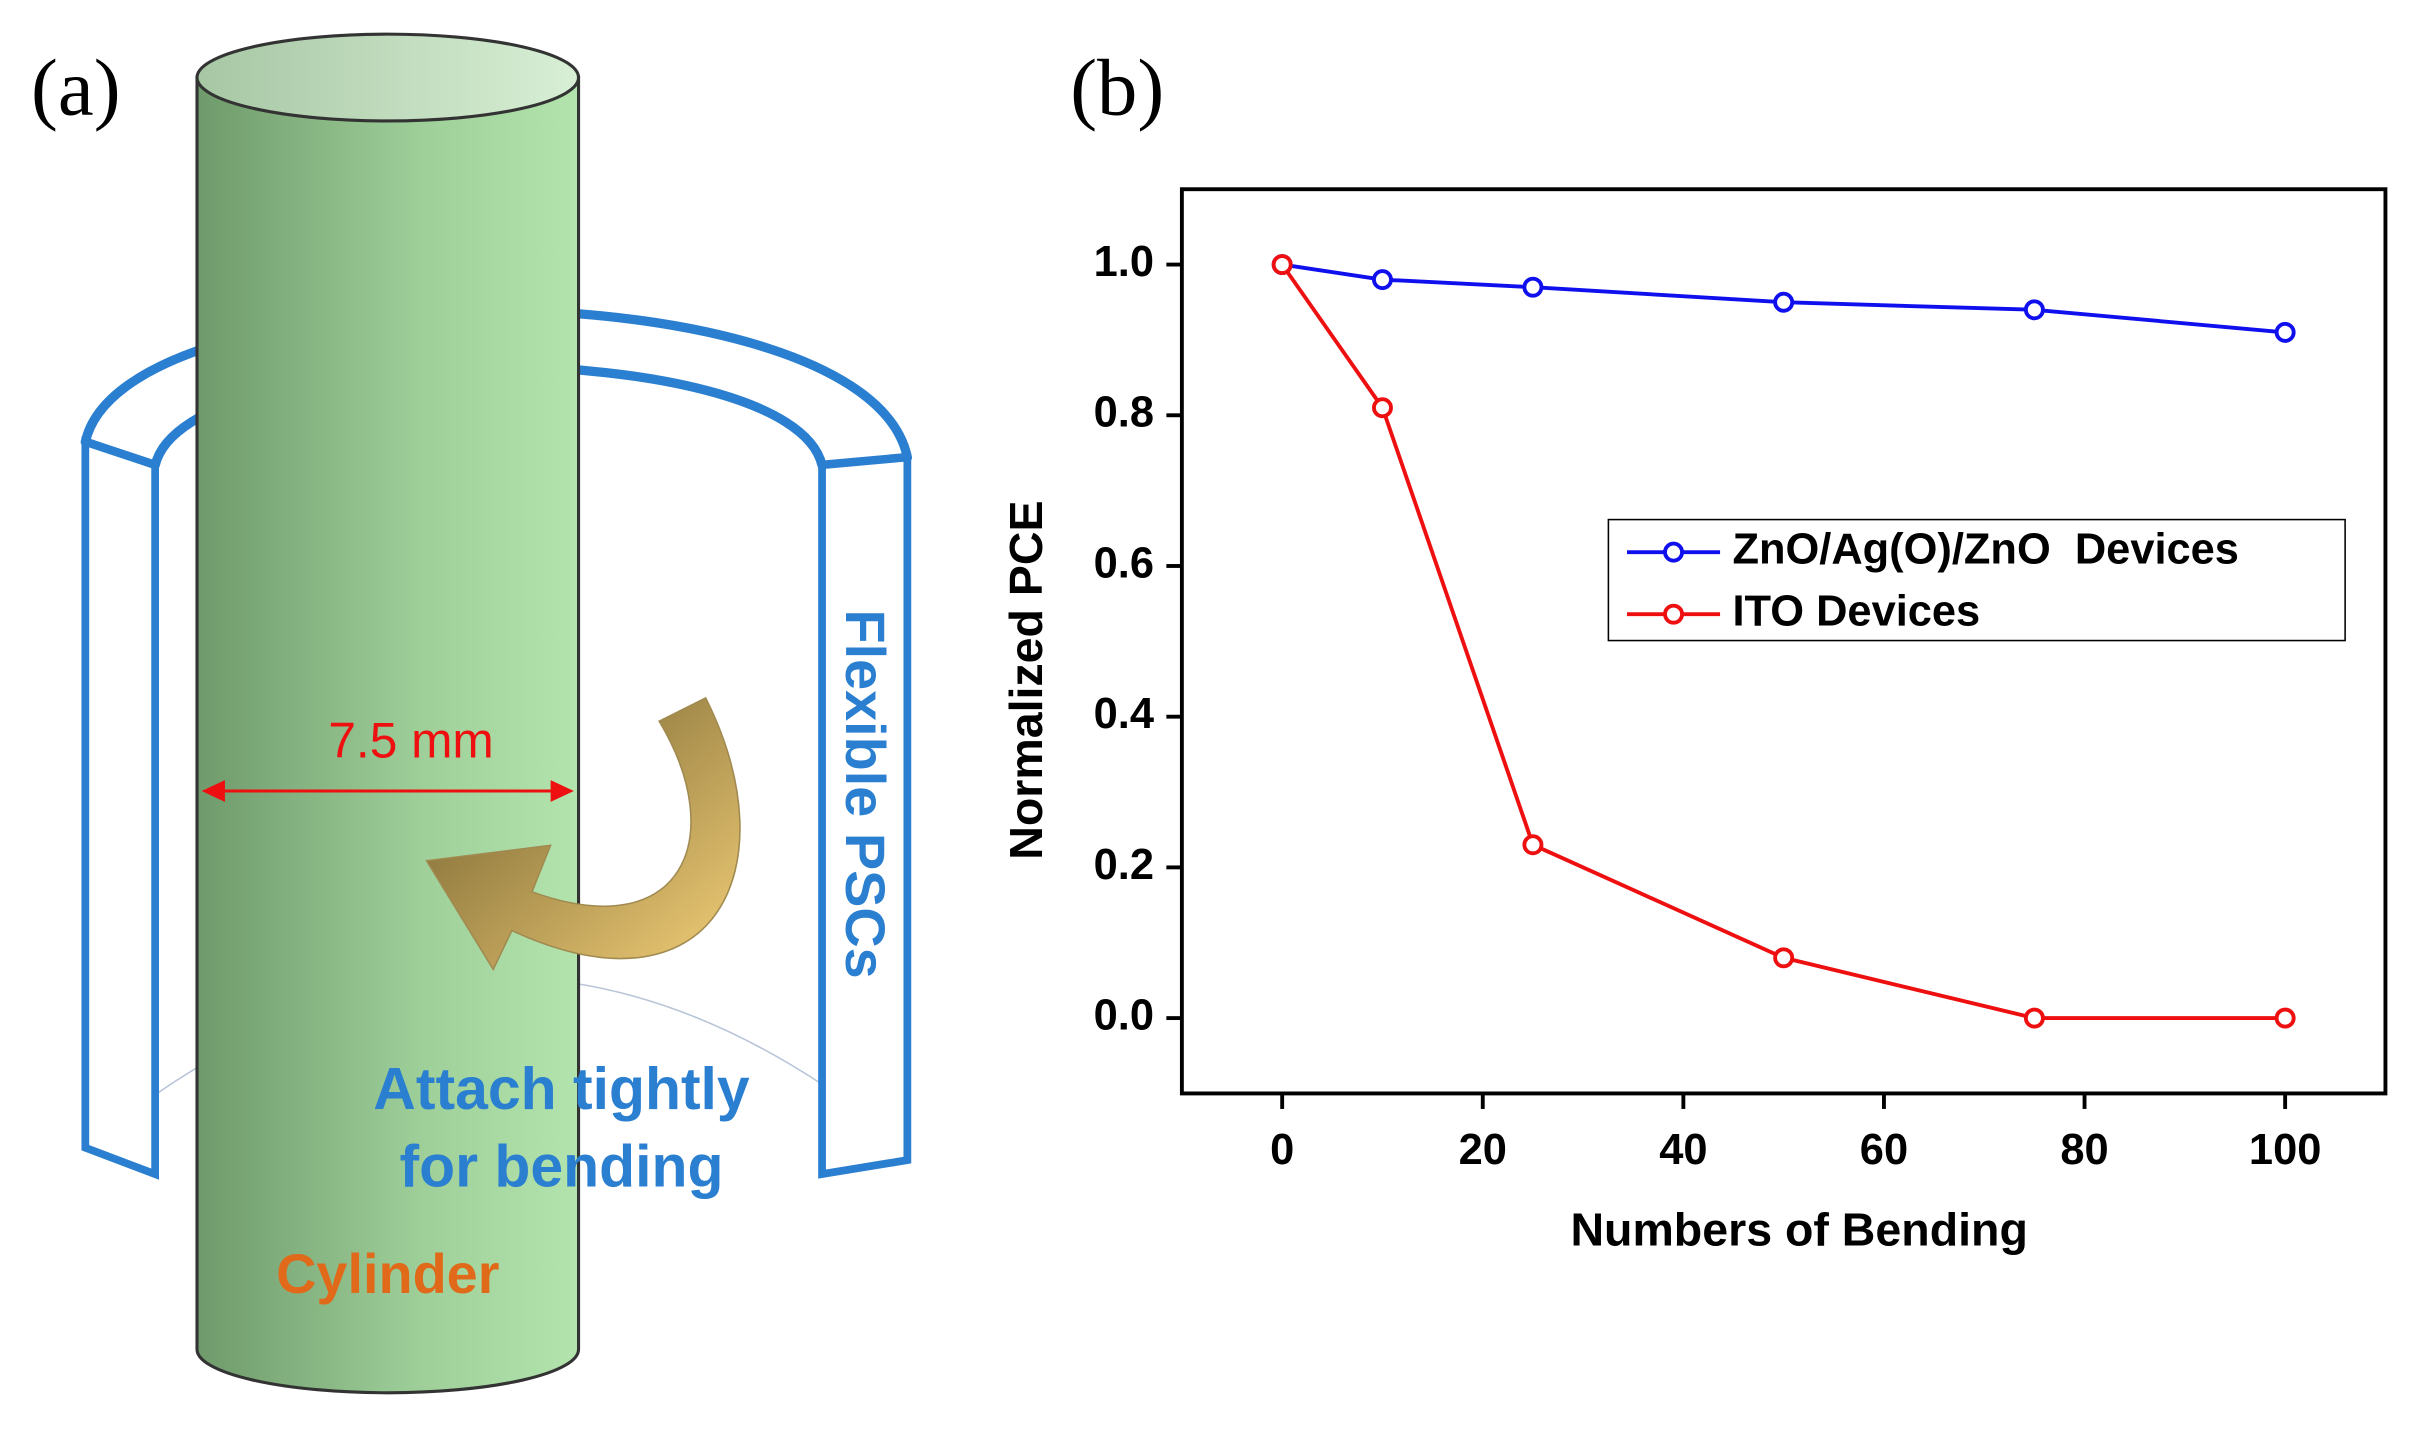  I want to click on device-left, so click(120, 808).